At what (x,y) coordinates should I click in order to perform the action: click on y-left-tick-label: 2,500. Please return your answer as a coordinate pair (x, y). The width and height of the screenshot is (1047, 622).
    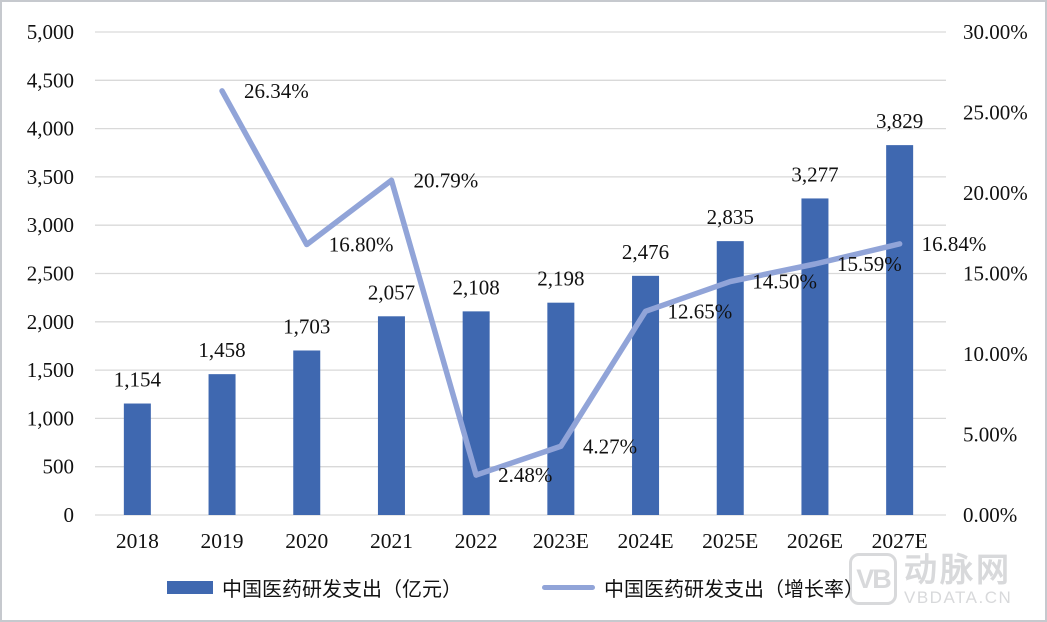
    Looking at the image, I should click on (50, 274).